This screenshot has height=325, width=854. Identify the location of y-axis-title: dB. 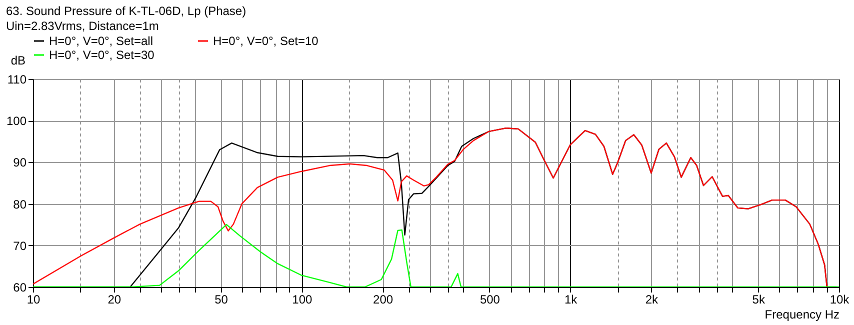
(18, 61).